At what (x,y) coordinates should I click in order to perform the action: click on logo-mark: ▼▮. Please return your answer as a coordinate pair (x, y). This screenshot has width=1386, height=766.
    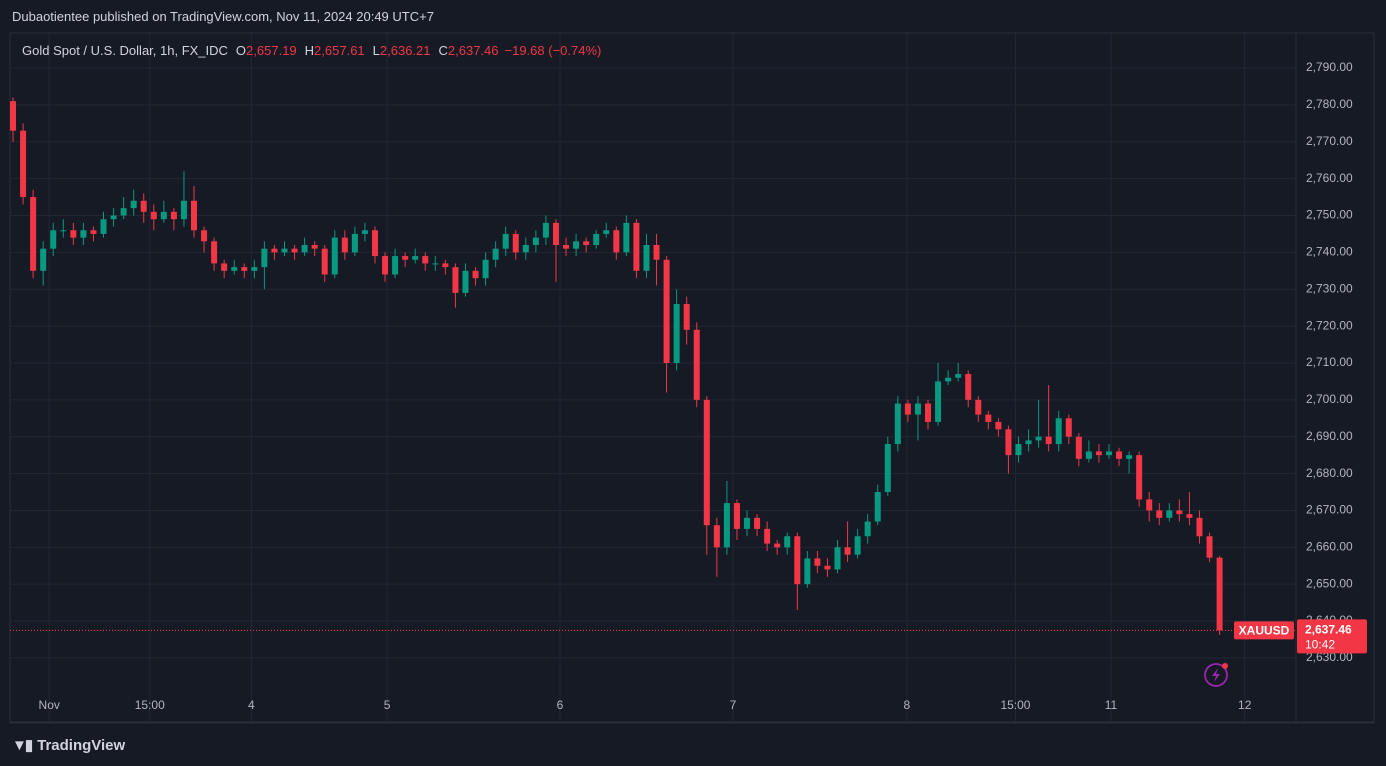
    Looking at the image, I should click on (22, 745).